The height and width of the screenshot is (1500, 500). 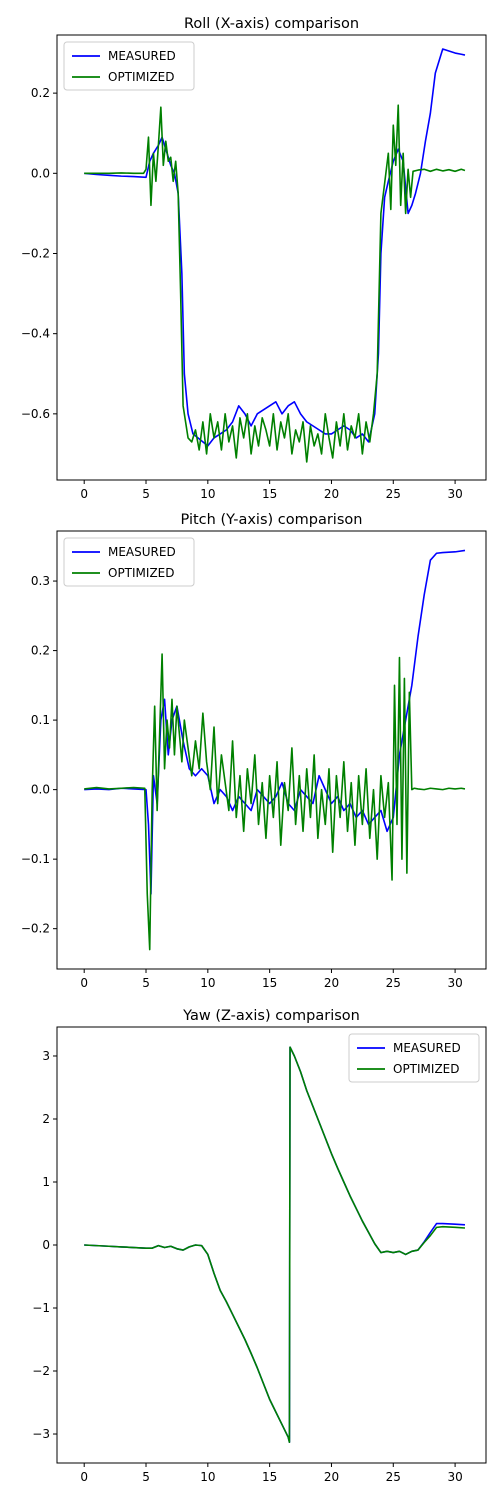 What do you see at coordinates (35, 414) in the screenshot?
I see `y-tick-label: −0.6` at bounding box center [35, 414].